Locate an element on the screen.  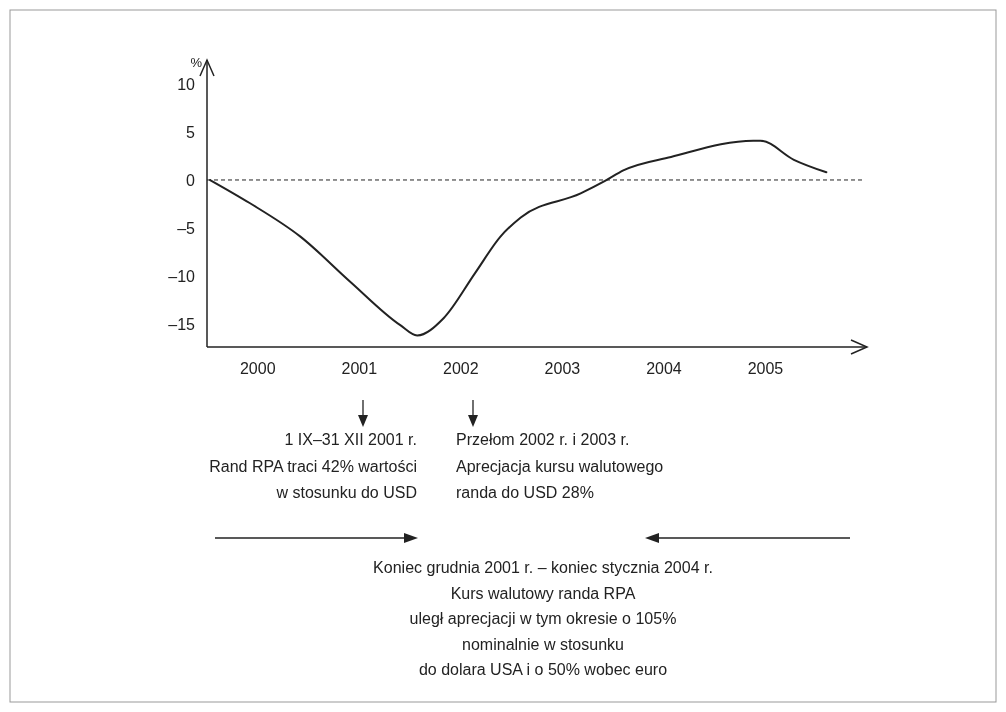
text: Koniec grudnia 2001 r. – koniec stycznia 2004 r. Kurs walutowy randa RPA uległ aprecjacji w tym okresie o 105% nominalnie w stosunku do dolara USA i o 50% wobec euro is located at coordinates (543, 618).